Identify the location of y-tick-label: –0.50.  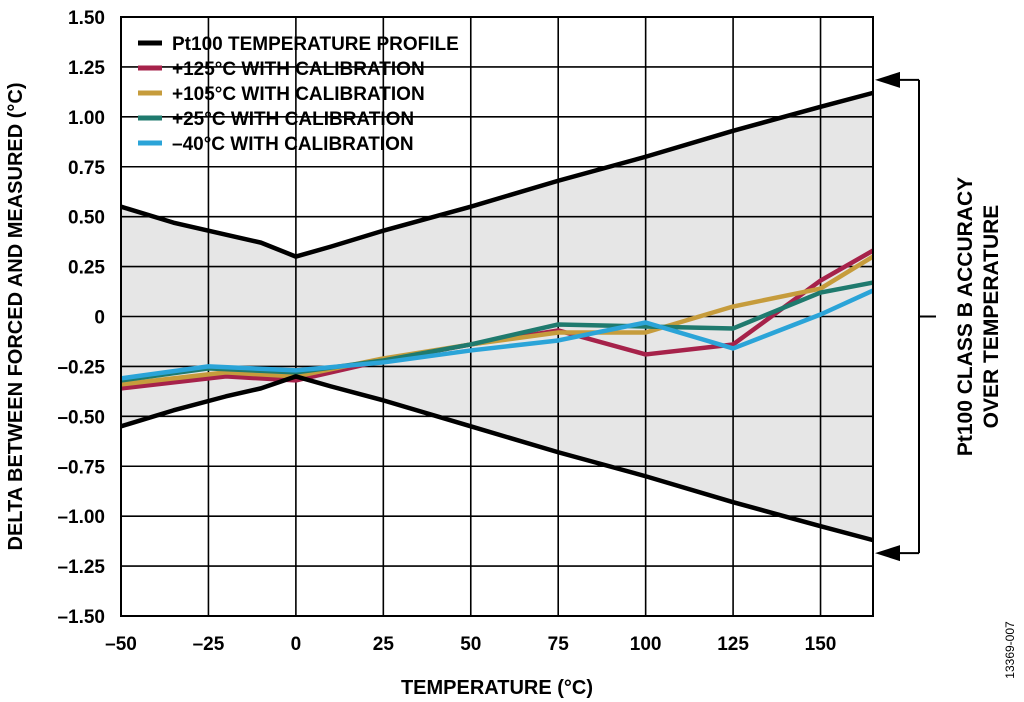
(81, 417).